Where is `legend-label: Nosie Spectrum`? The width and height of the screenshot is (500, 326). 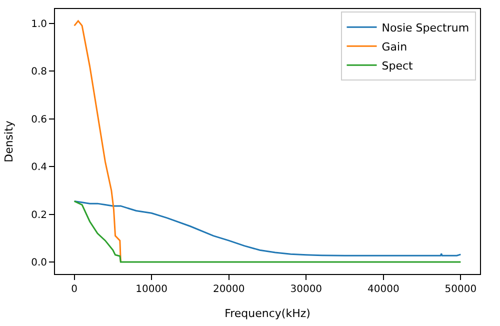
legend-label: Nosie Spectrum is located at coordinates (426, 27).